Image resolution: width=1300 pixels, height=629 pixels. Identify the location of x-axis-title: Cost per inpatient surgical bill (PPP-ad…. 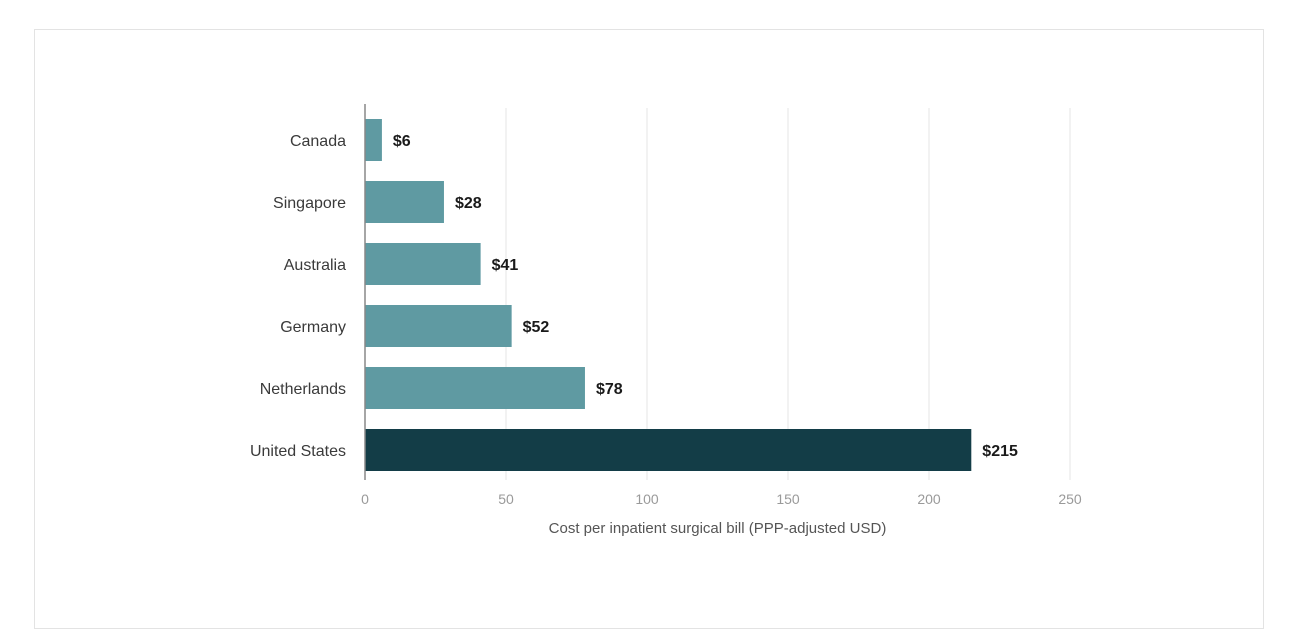
(718, 528).